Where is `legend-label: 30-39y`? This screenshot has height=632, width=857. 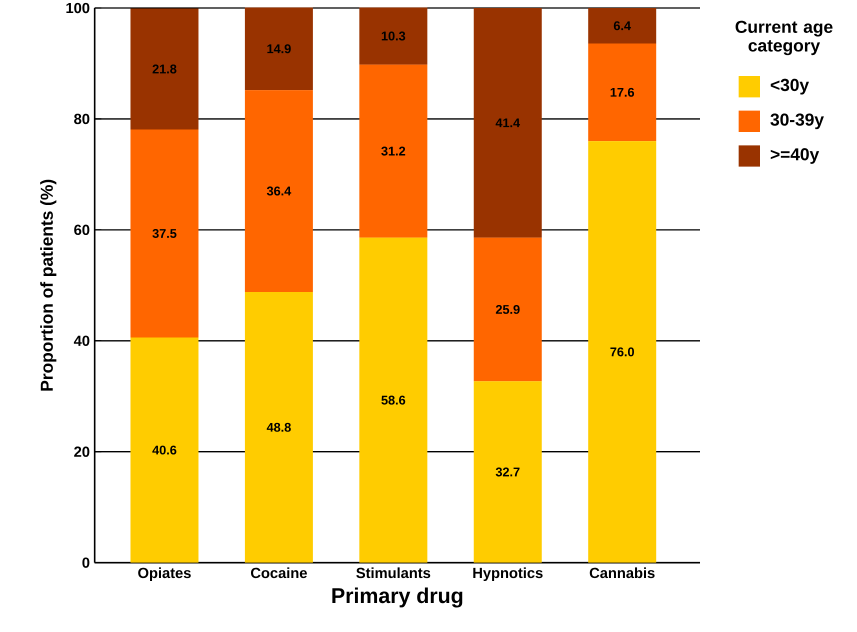
legend-label: 30-39y is located at coordinates (797, 121).